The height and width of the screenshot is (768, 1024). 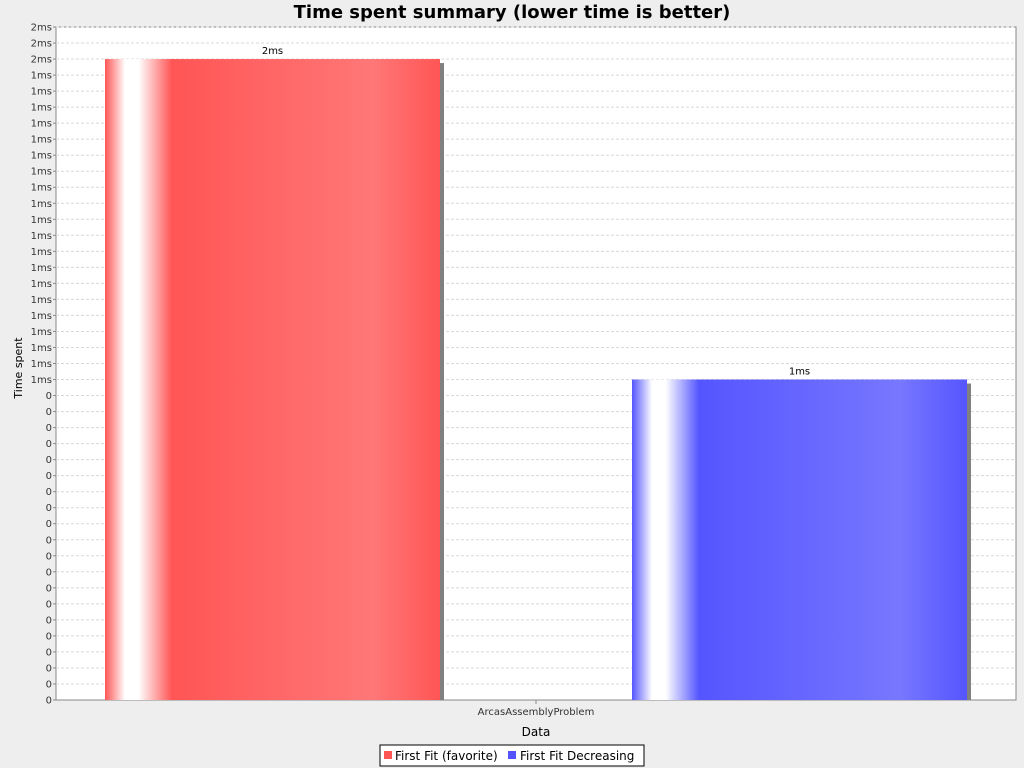 What do you see at coordinates (536, 712) in the screenshot?
I see `x-category-label: ArcasAssemblyProblem` at bounding box center [536, 712].